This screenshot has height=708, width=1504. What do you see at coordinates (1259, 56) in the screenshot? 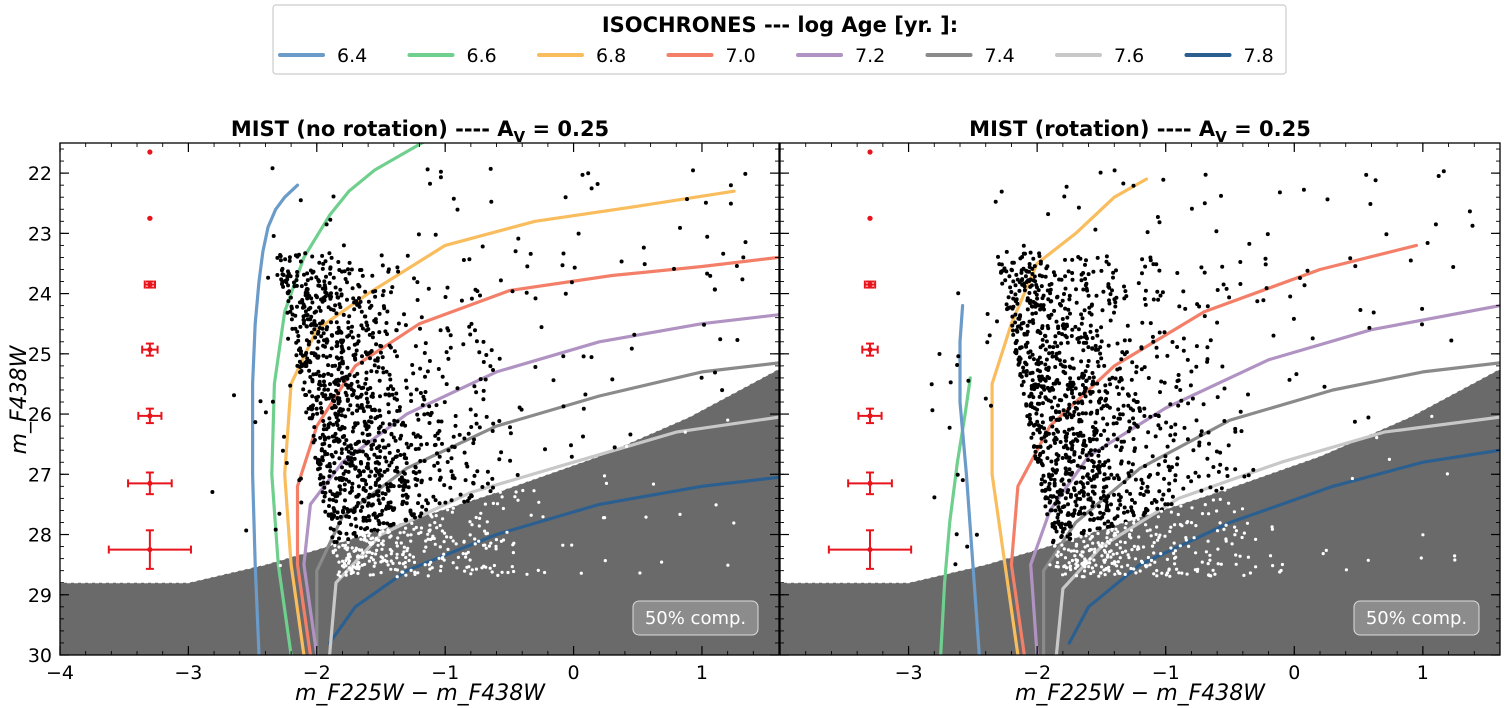
I see `legend-label-7-8: 7.8` at bounding box center [1259, 56].